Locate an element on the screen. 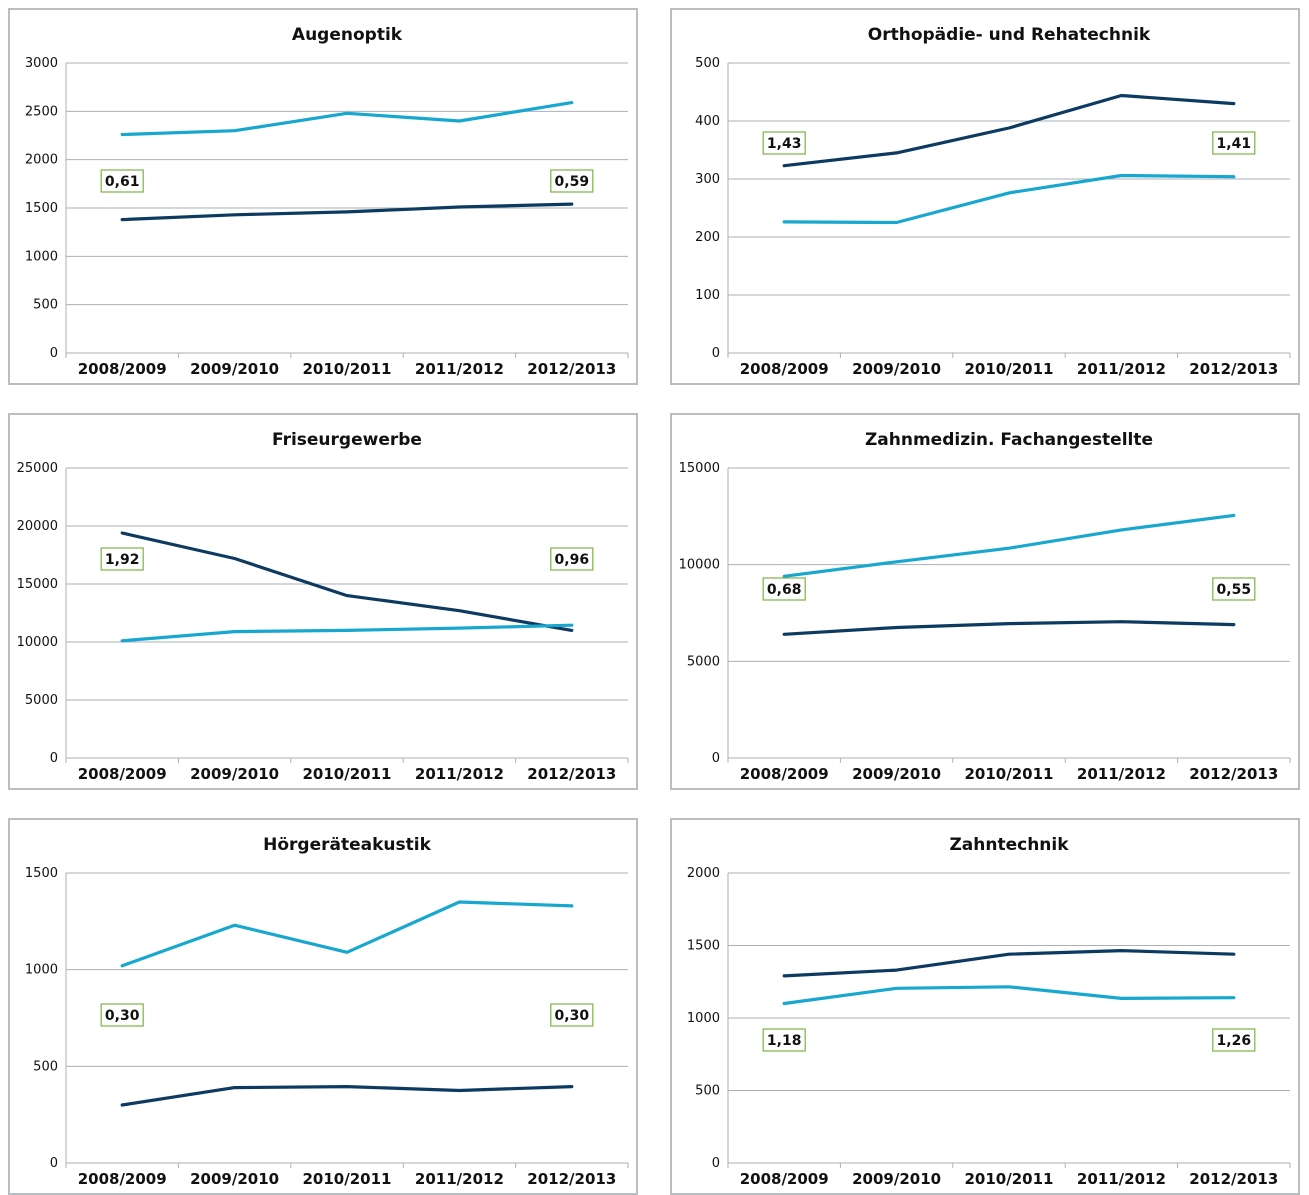 The image size is (1309, 1195). ratio-label-text: 1,26 is located at coordinates (1234, 1041).